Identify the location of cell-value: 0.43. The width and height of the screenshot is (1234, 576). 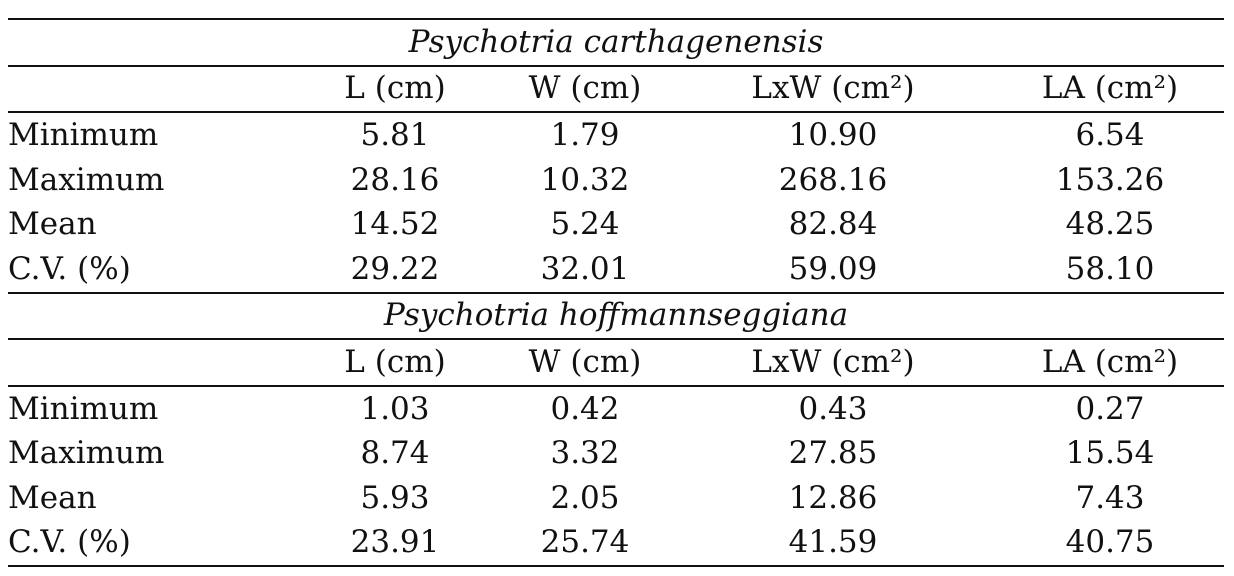
(833, 408).